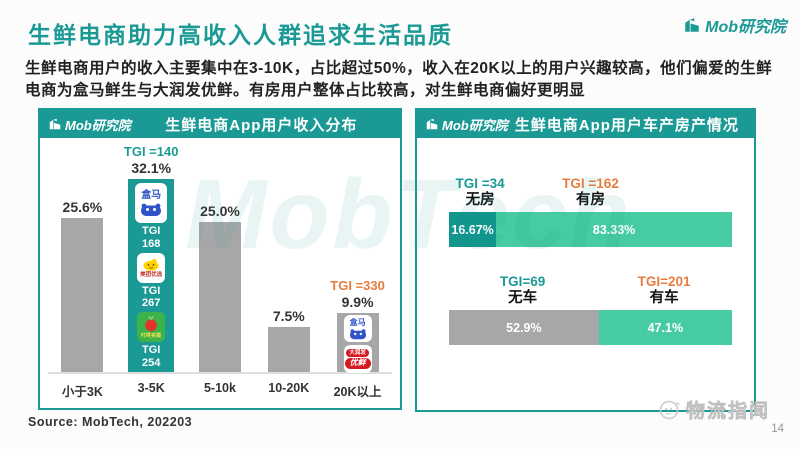 The image size is (800, 449). I want to click on page-title: 生鲜电商助力高收入人群追求生活品质, so click(240, 35).